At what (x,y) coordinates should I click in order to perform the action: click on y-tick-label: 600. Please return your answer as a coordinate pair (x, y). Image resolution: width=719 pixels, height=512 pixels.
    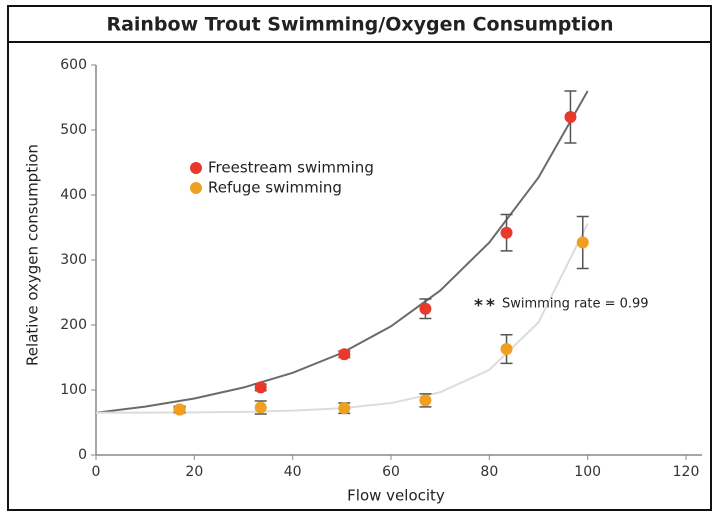
    Looking at the image, I should click on (73, 65).